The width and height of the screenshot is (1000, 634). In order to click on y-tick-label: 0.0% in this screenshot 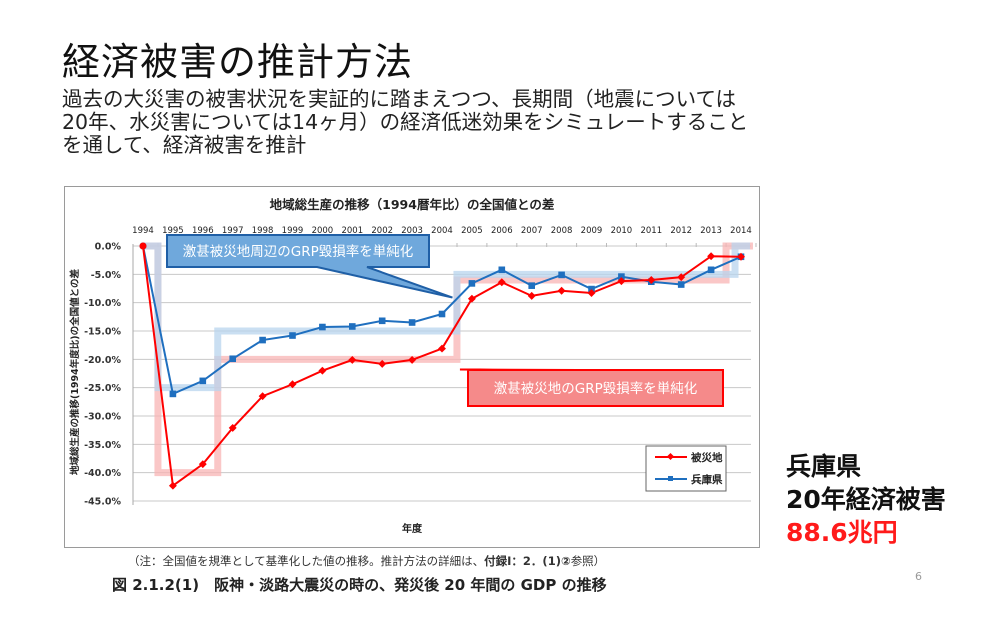, I will do `click(108, 247)`.